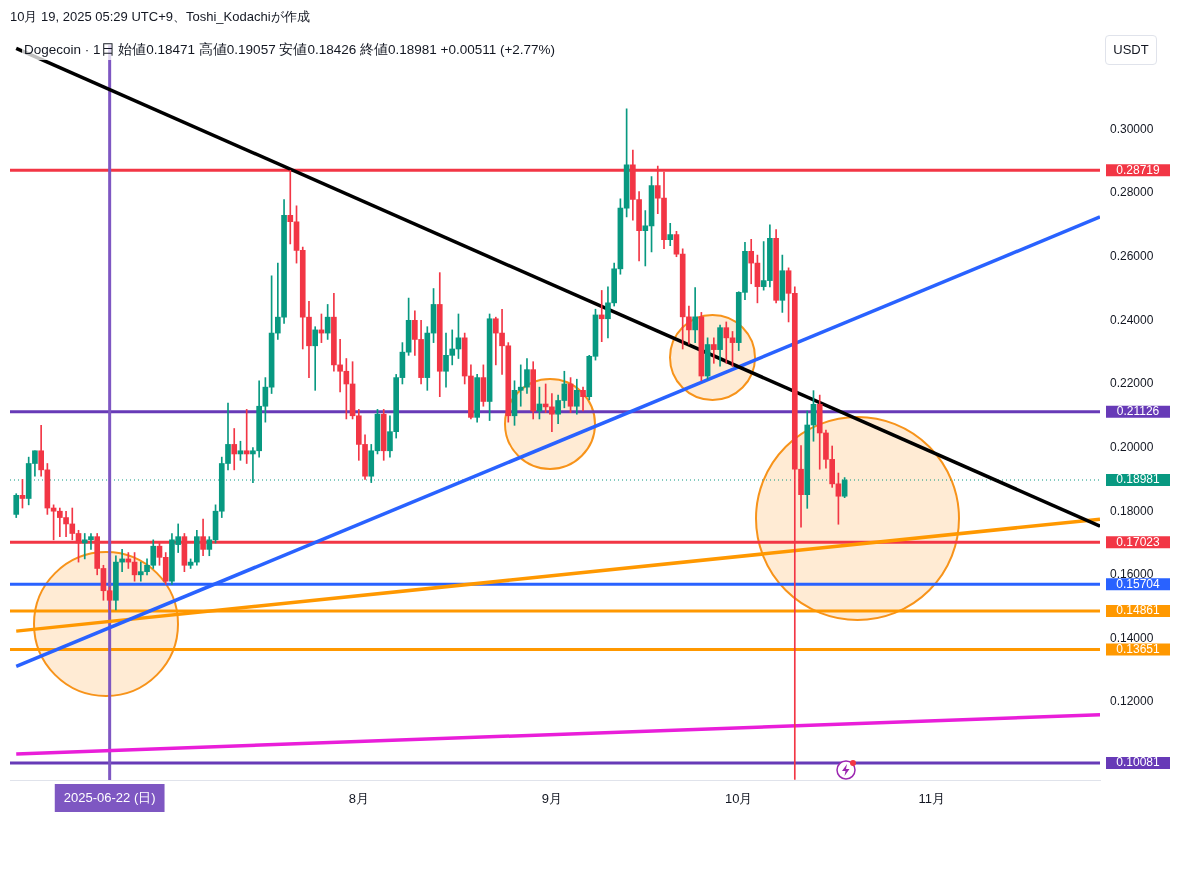 The image size is (1200, 886). Describe the element at coordinates (1131, 50) in the screenshot. I see `y-axis-title: USDT` at that location.